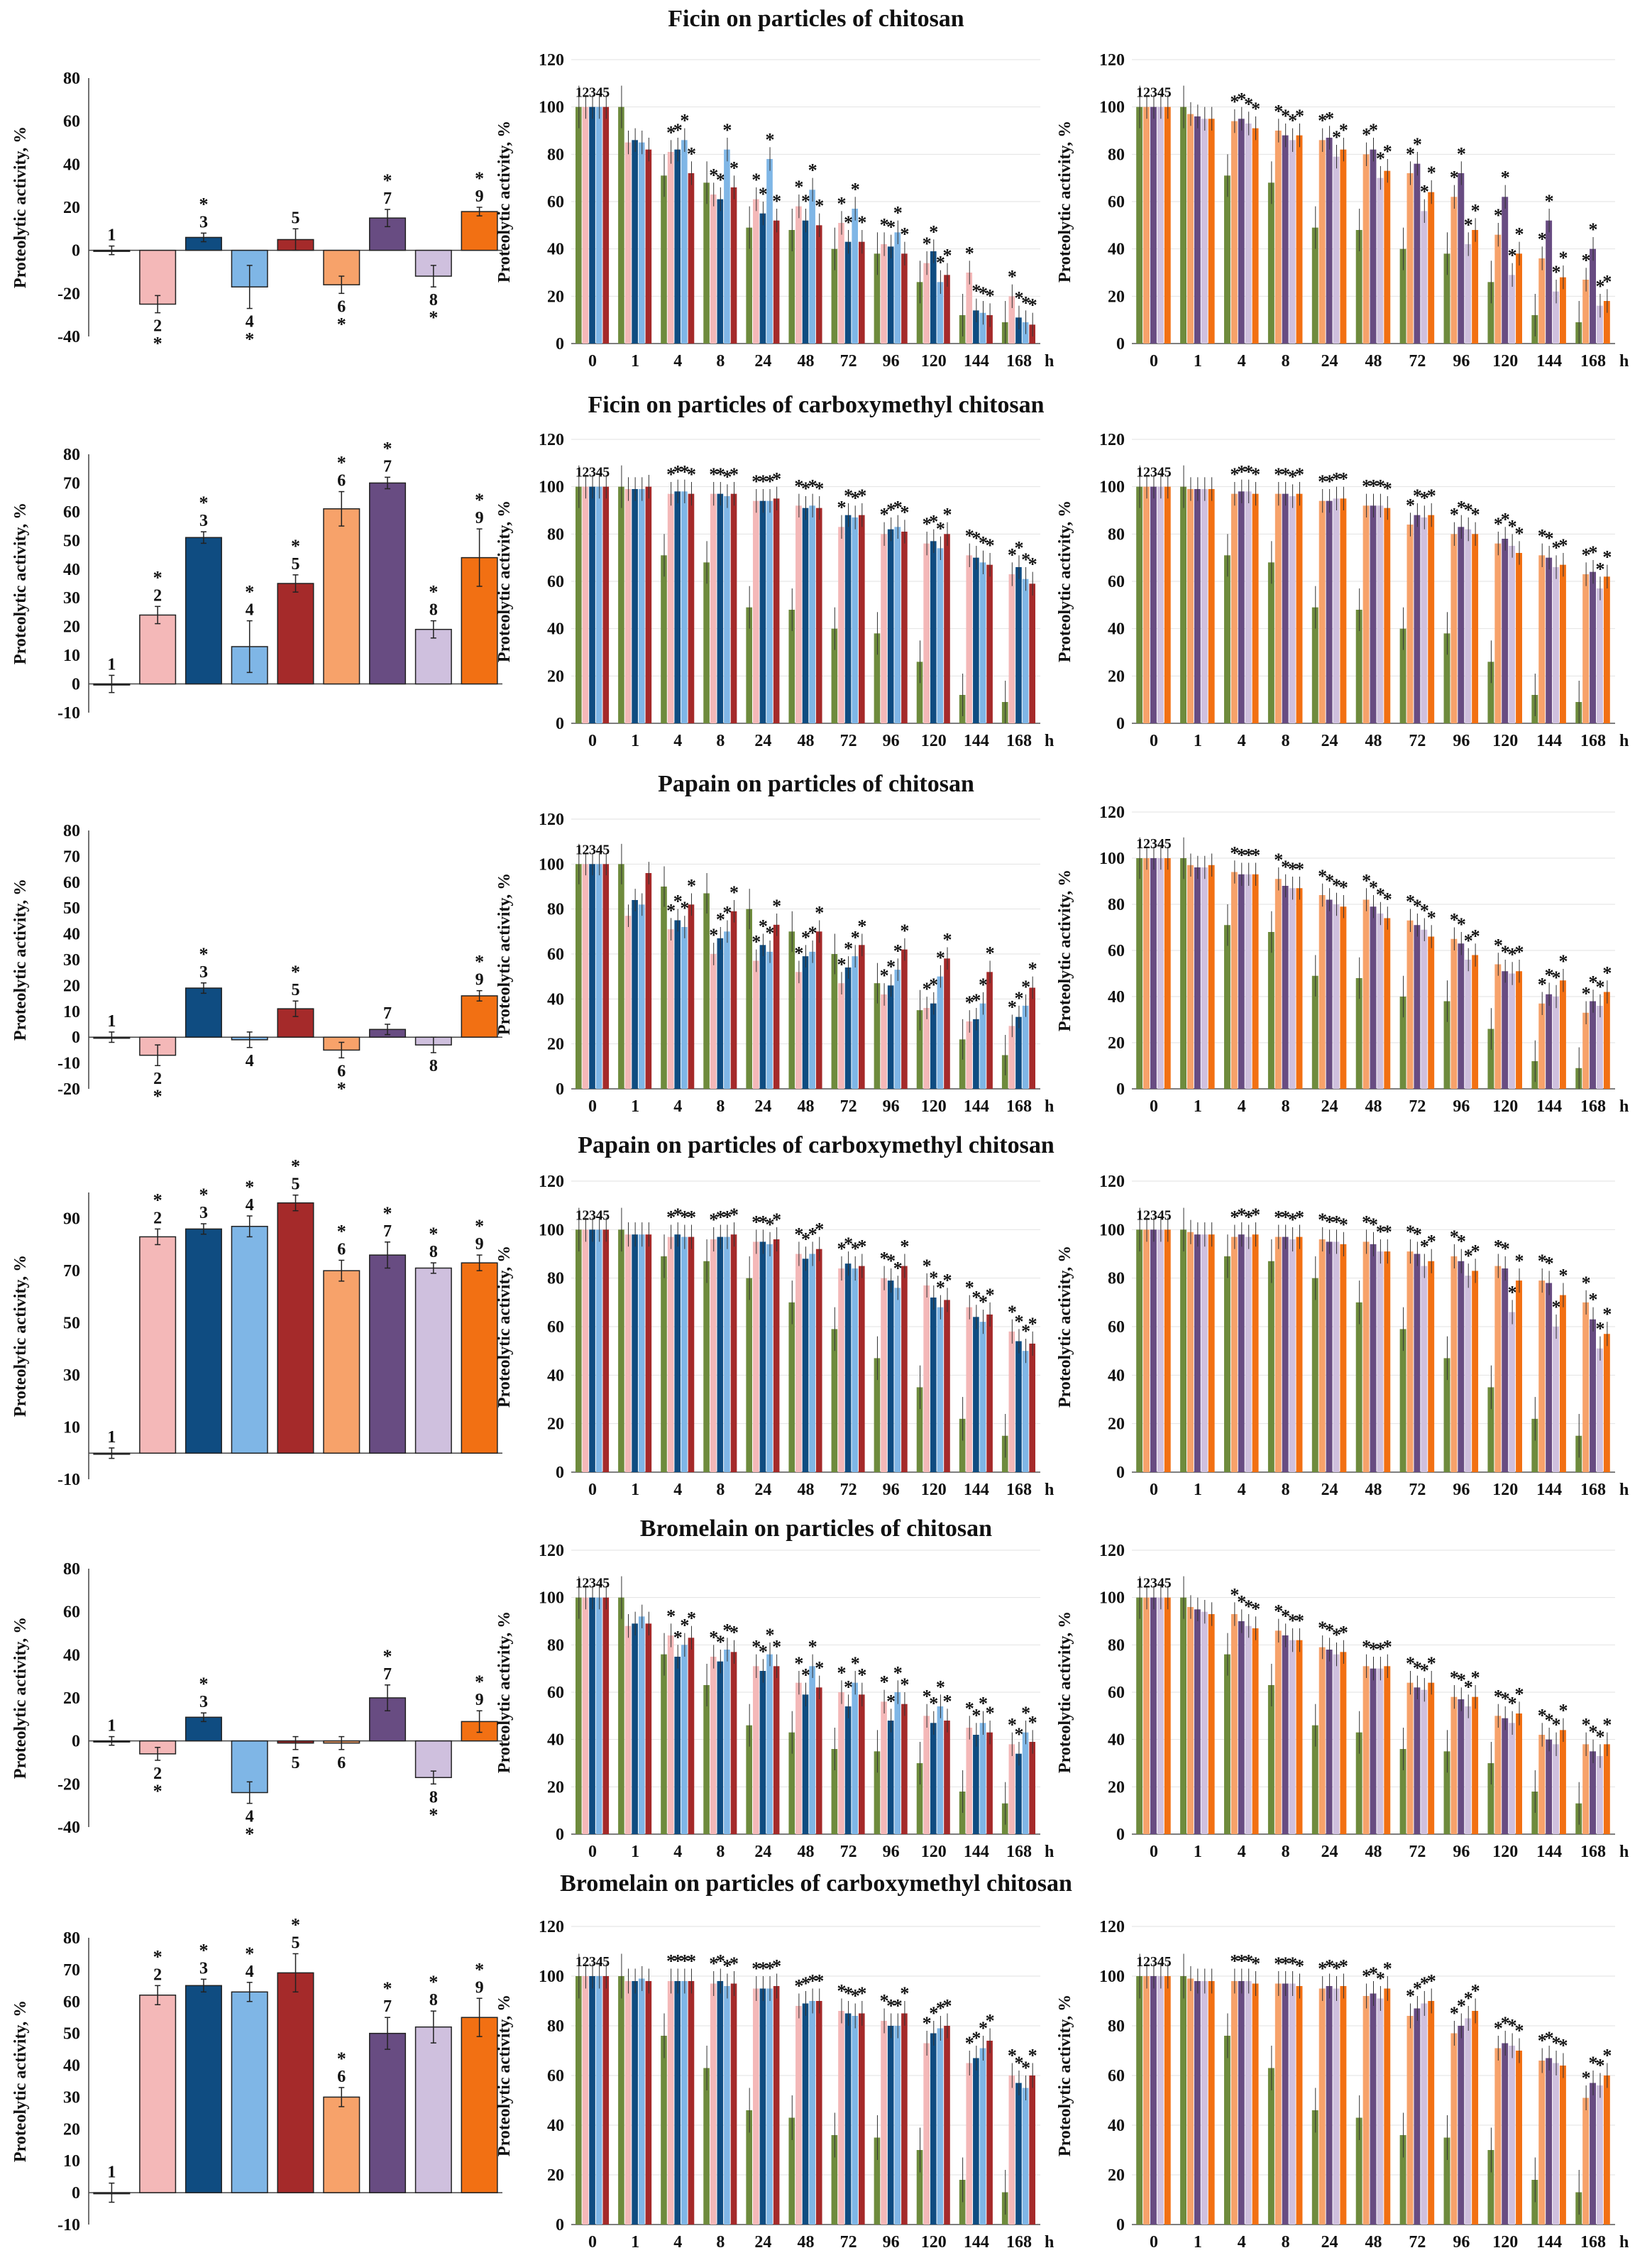 The width and height of the screenshot is (1652, 2265). I want to click on data-label: 8, so click(434, 1066).